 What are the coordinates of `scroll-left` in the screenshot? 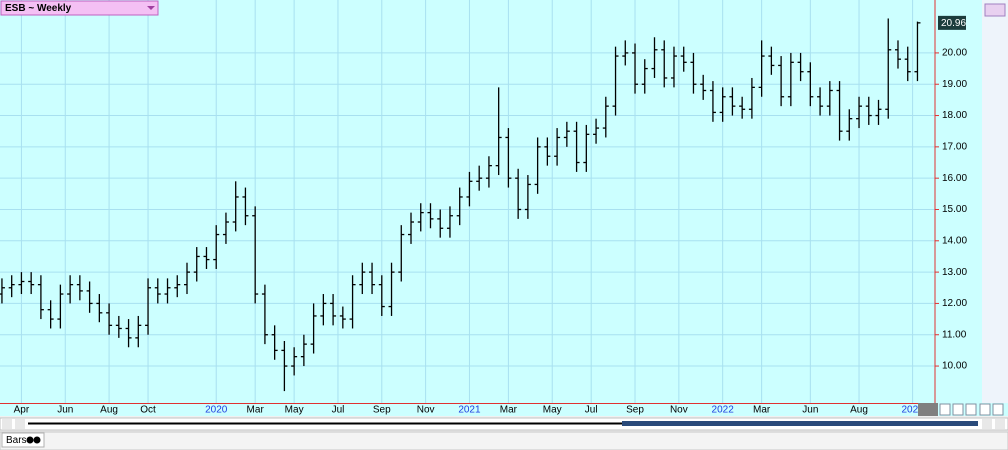 It's located at (20, 424).